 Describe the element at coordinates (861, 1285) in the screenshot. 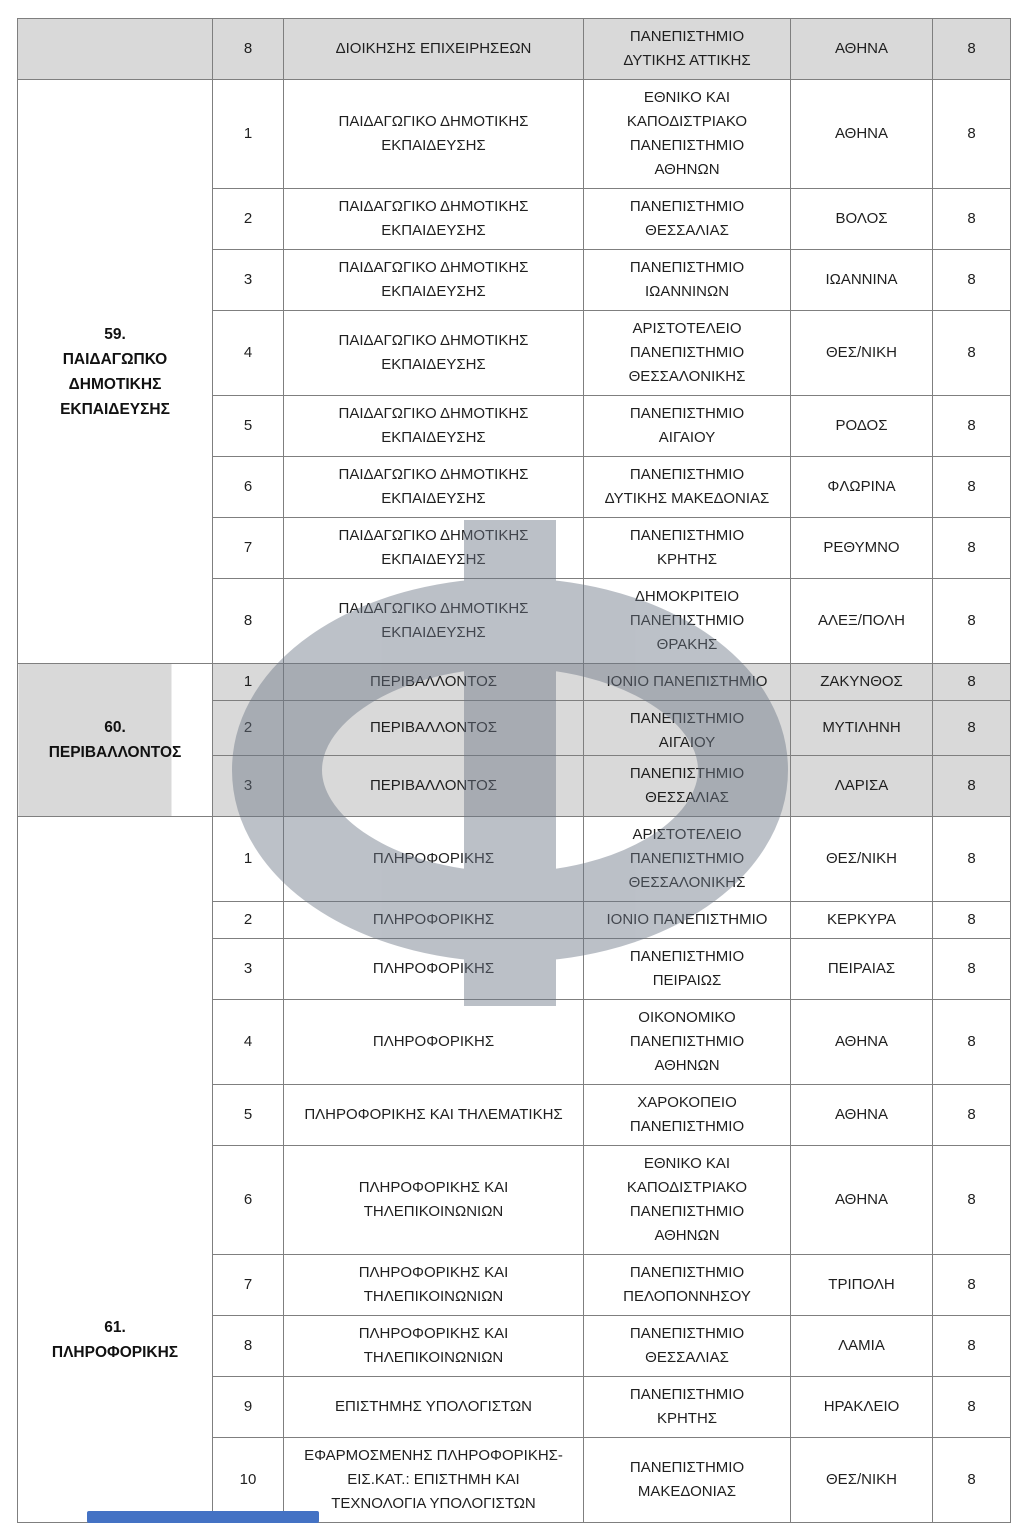

I see `city-cell: ΤΡΙΠΟΛΗ` at that location.